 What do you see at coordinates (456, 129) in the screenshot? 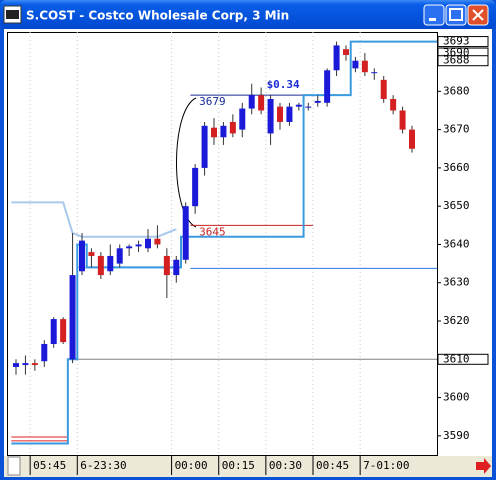
I see `y-tick-label: 3670` at bounding box center [456, 129].